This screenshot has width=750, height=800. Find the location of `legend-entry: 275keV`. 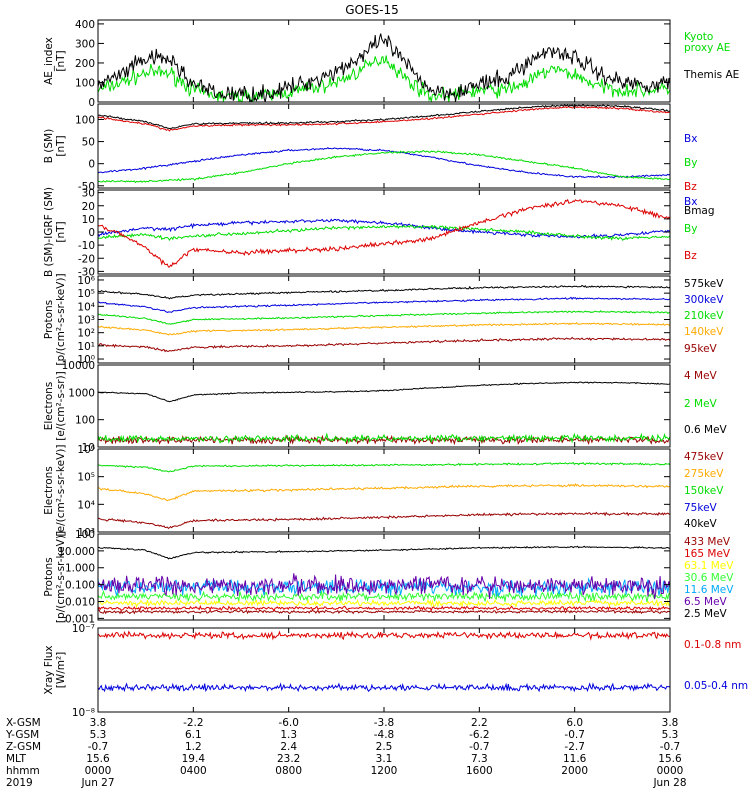

legend-entry: 275keV is located at coordinates (704, 474).